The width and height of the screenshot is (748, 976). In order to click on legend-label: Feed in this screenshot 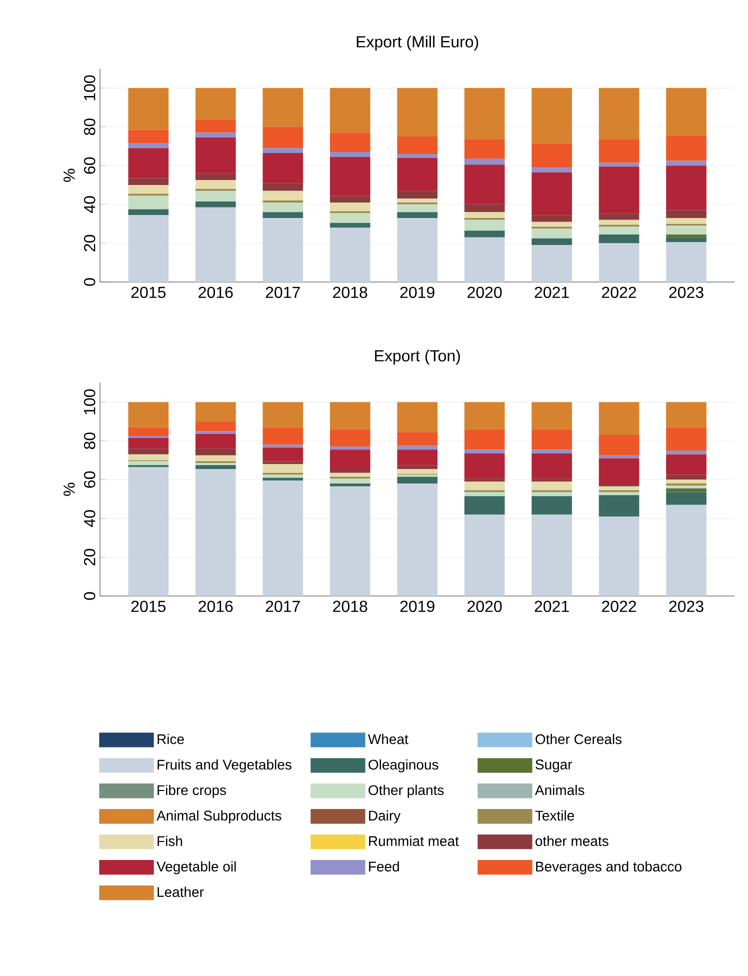, I will do `click(384, 866)`.